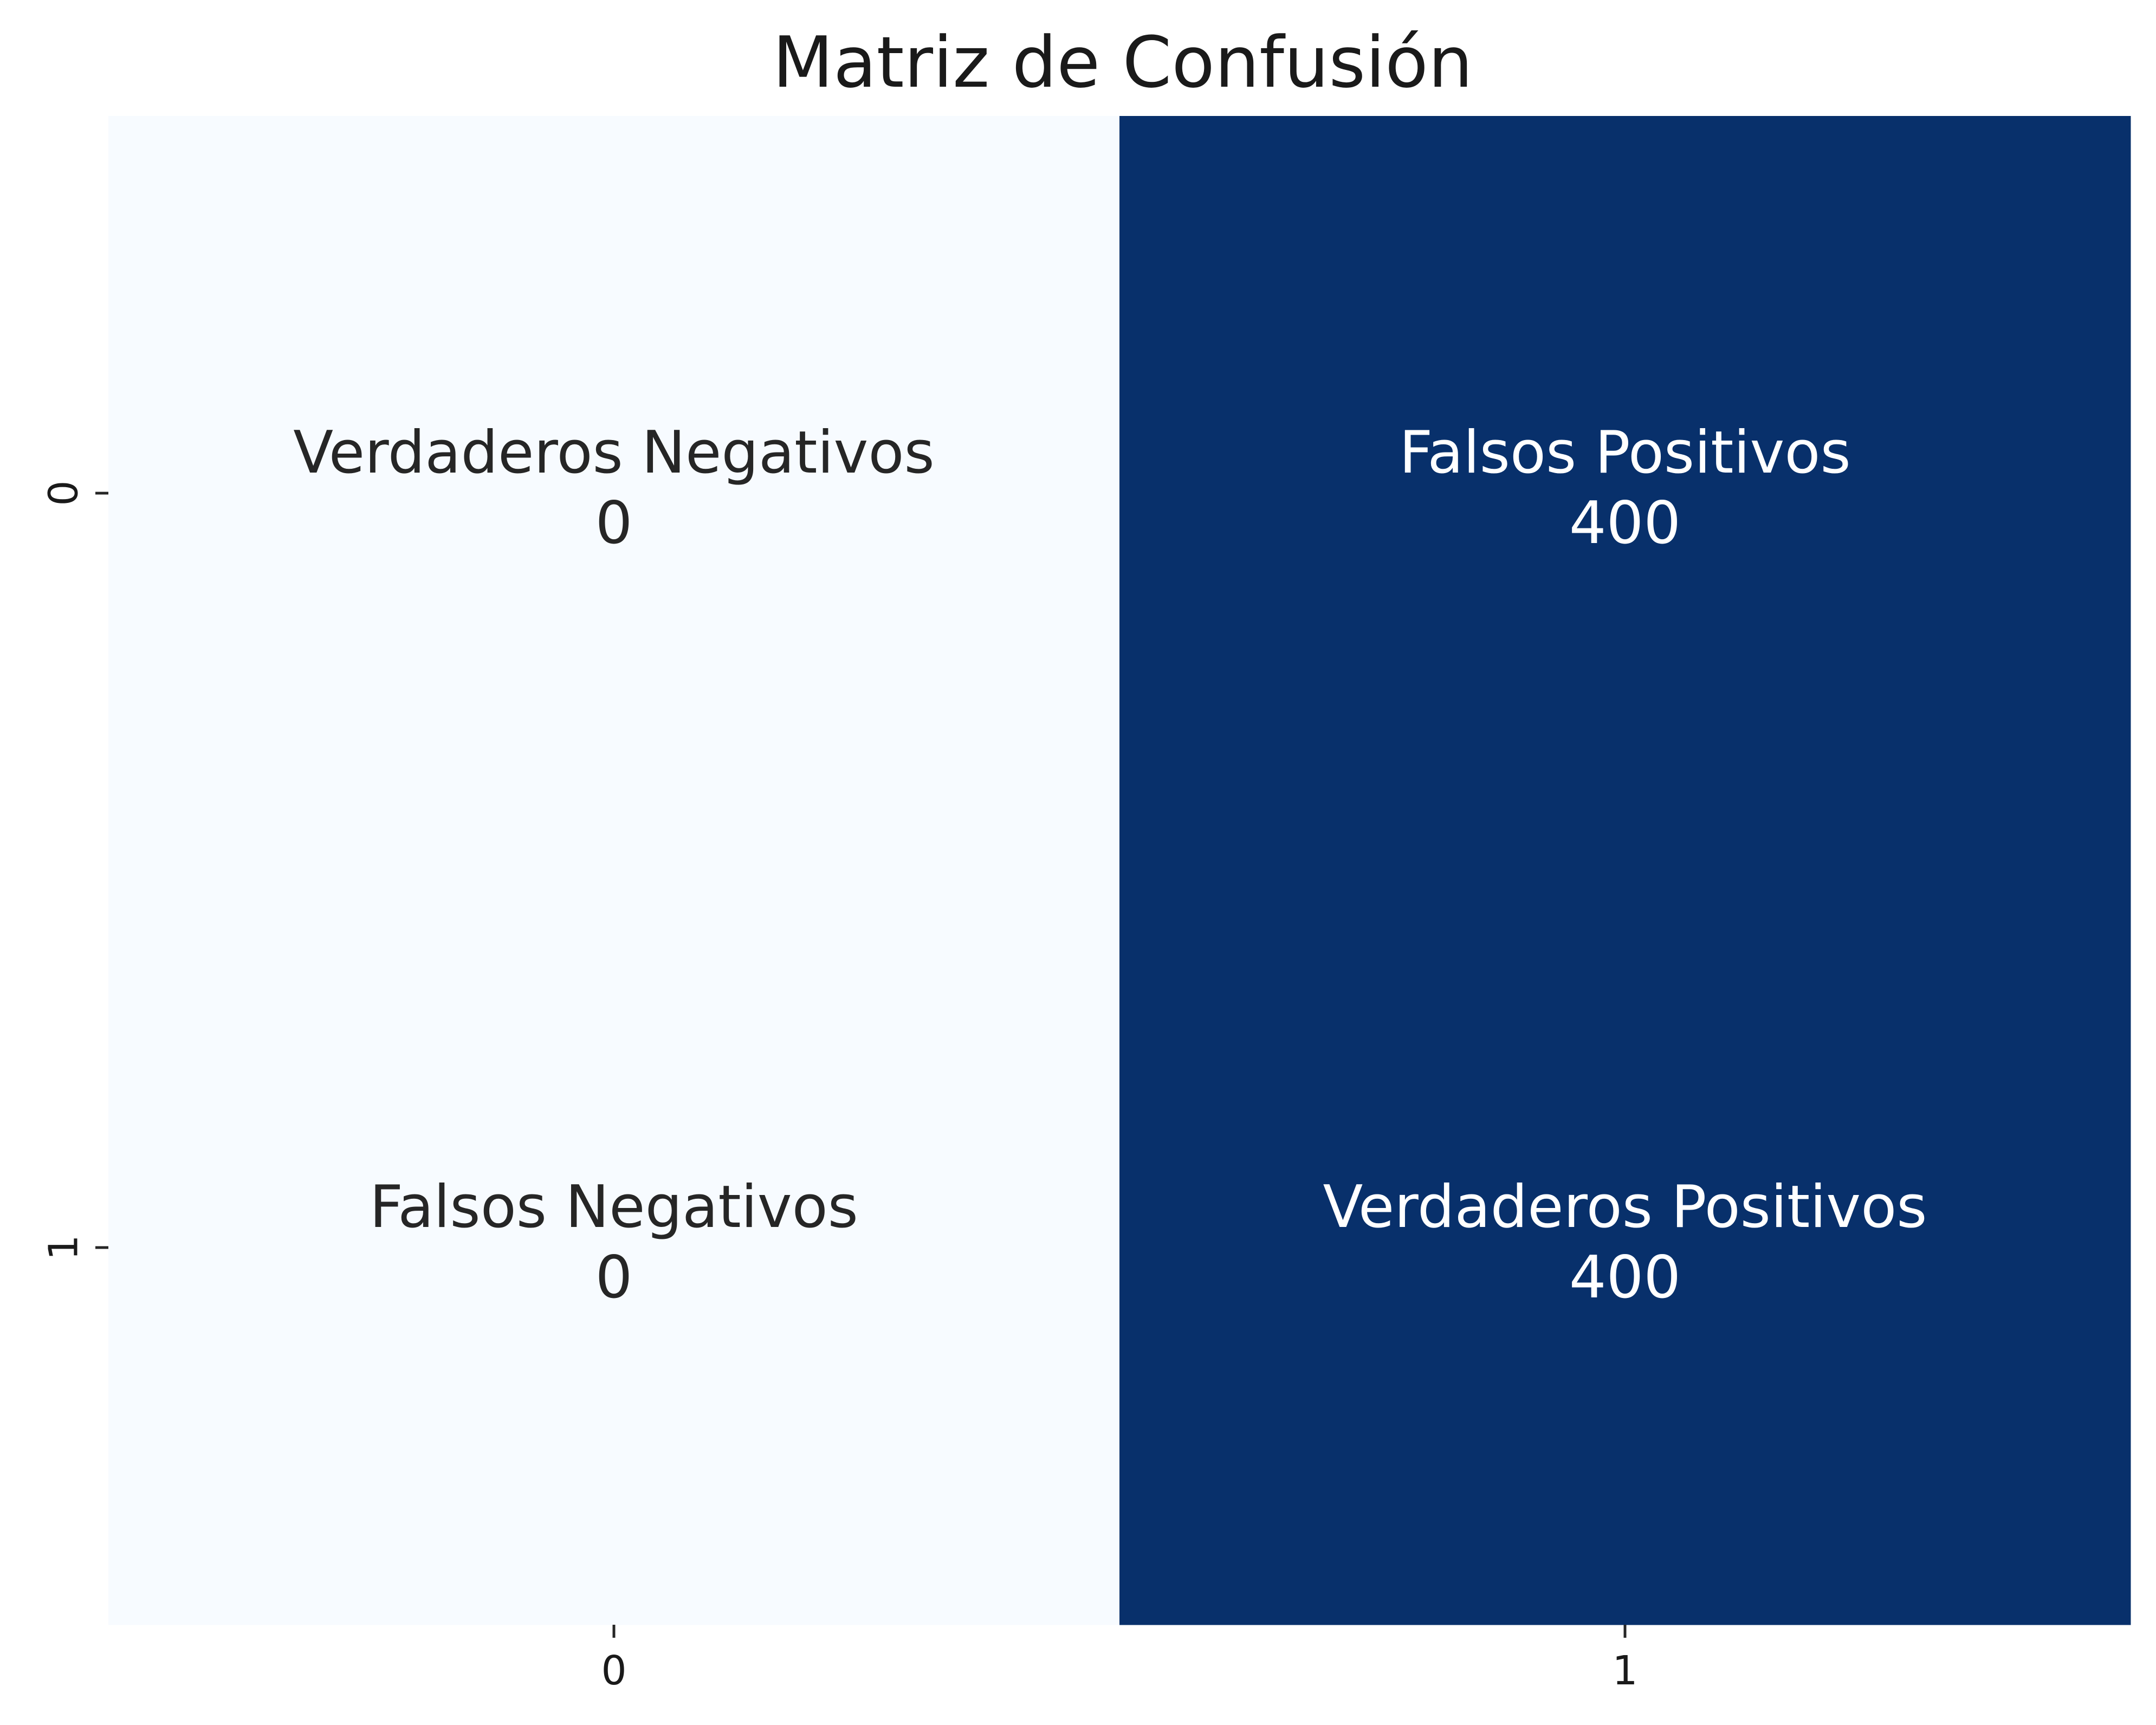  Describe the element at coordinates (1625, 523) in the screenshot. I see `cell-value-r0-c1: 400` at that location.